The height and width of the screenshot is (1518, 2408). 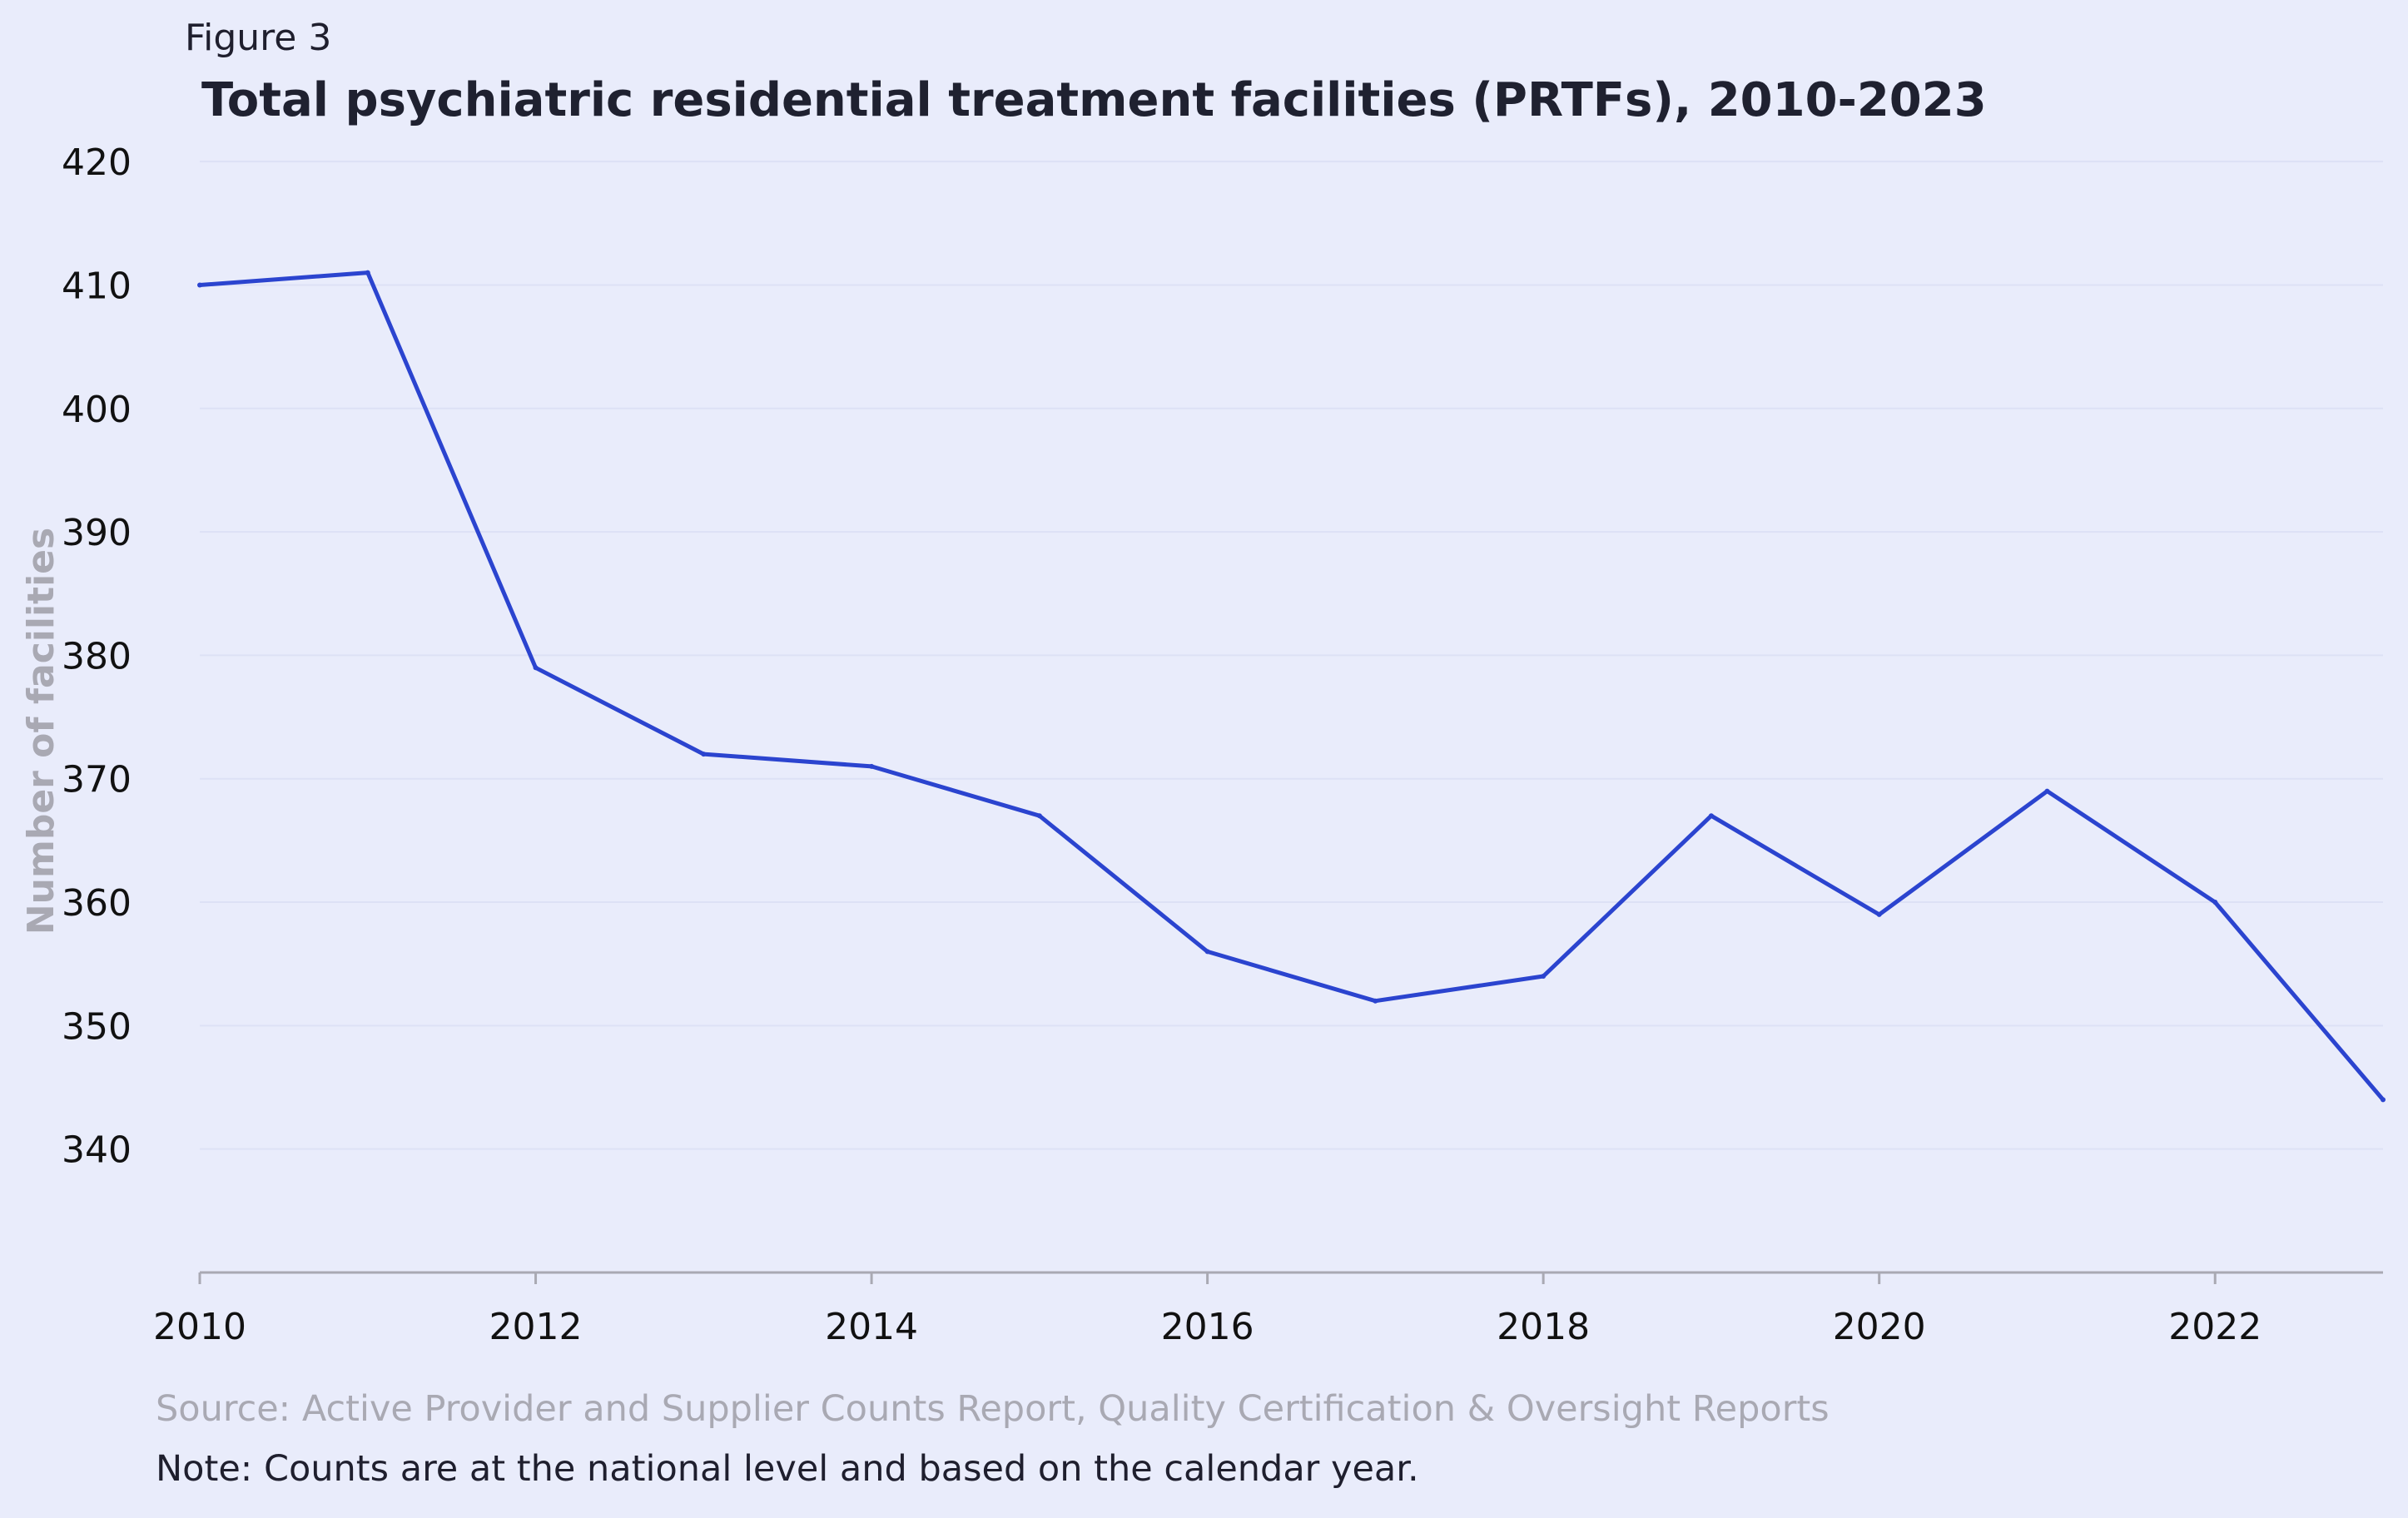 What do you see at coordinates (97, 1150) in the screenshot?
I see `y-tick-label: 340` at bounding box center [97, 1150].